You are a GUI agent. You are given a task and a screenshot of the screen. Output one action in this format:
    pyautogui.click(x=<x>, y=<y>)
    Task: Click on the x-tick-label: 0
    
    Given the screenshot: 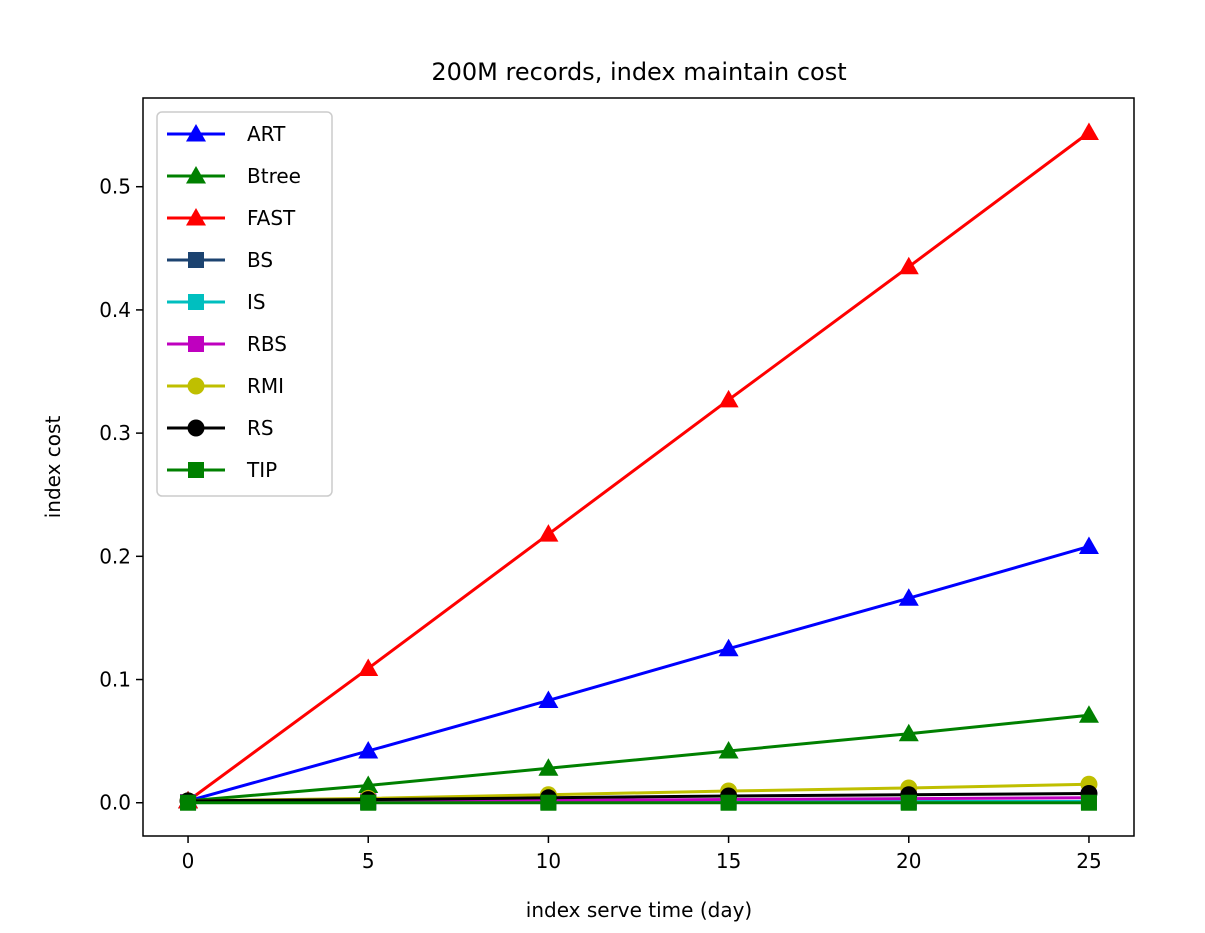 What is the action you would take?
    pyautogui.click(x=188, y=861)
    